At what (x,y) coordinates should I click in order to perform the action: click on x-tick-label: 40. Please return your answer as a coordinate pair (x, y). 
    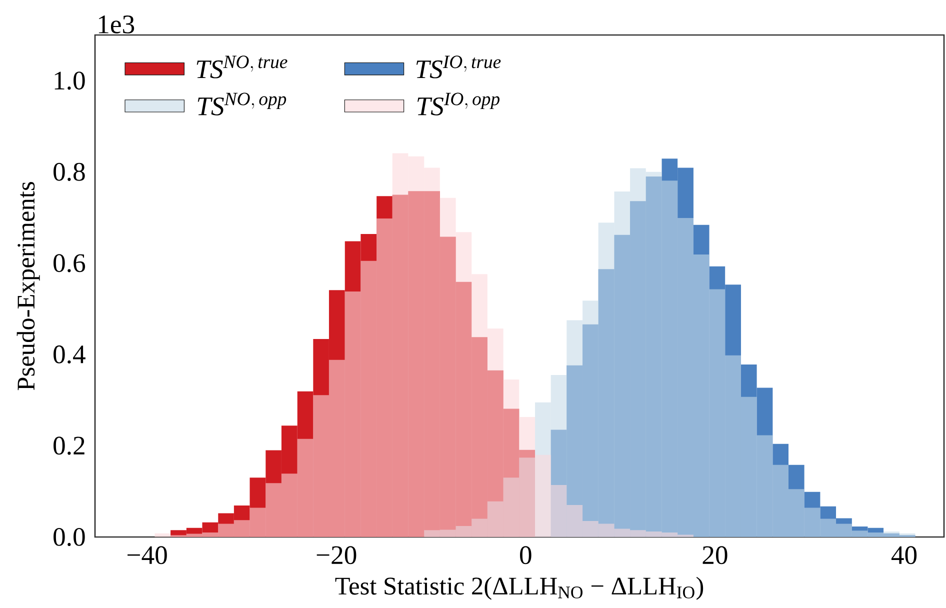
    Looking at the image, I should click on (904, 555).